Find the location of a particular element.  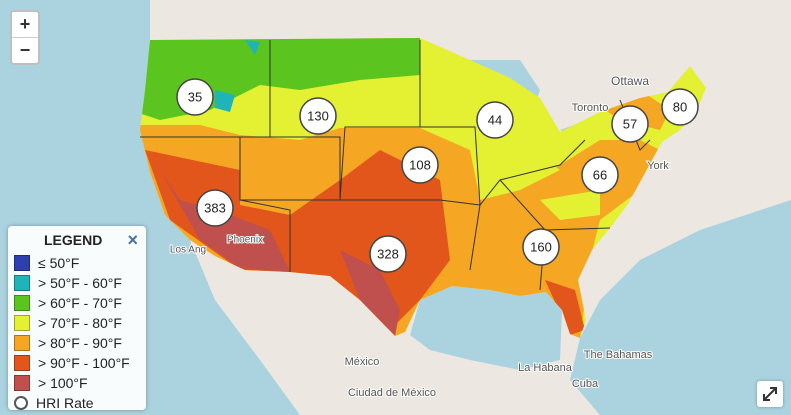

zoom-out: − is located at coordinates (25, 50).